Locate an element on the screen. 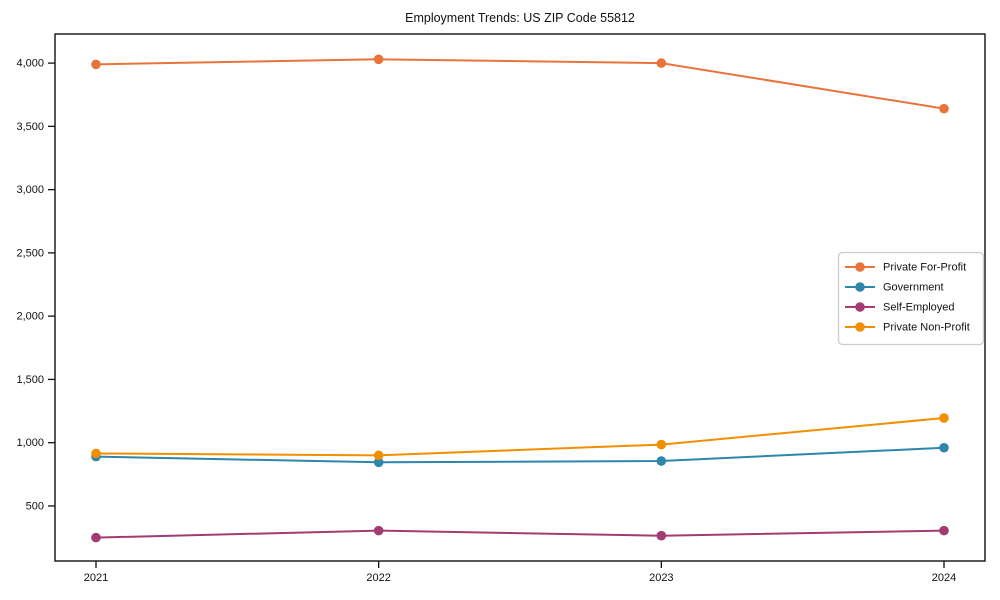 The image size is (1000, 600). data-point-private-non-profit-2024 is located at coordinates (944, 418).